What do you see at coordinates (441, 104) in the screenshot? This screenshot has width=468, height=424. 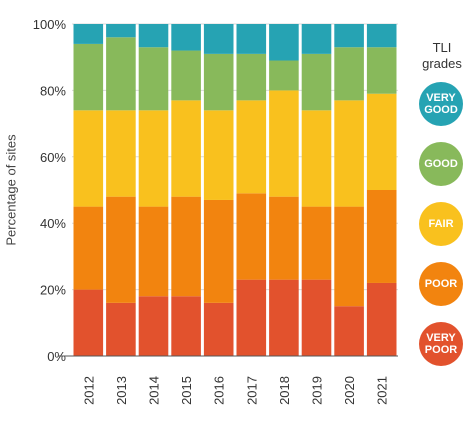 I see `legend-badge: VERY GOOD` at bounding box center [441, 104].